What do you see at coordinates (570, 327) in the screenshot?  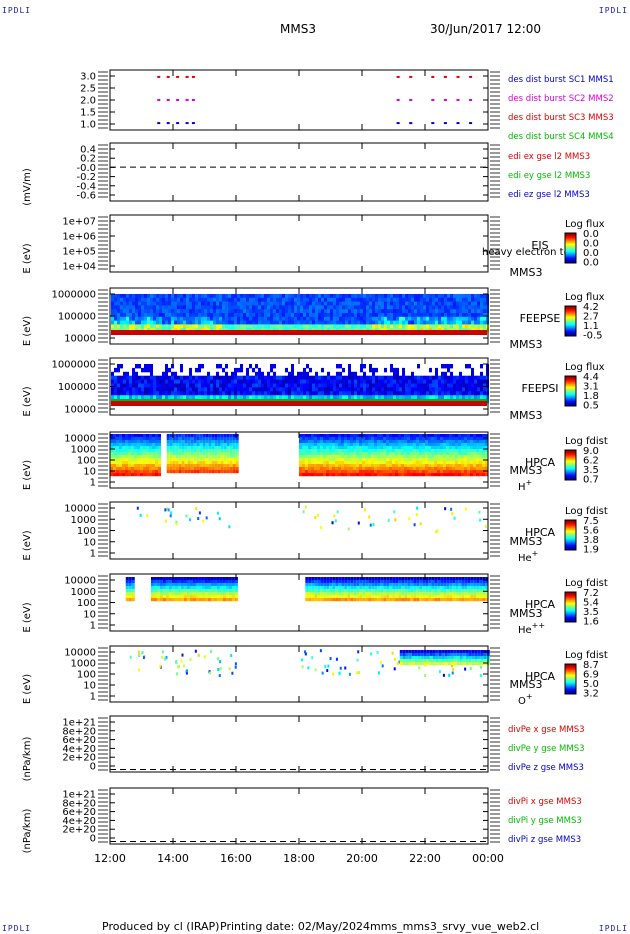 I see `colorbar-cell` at bounding box center [570, 327].